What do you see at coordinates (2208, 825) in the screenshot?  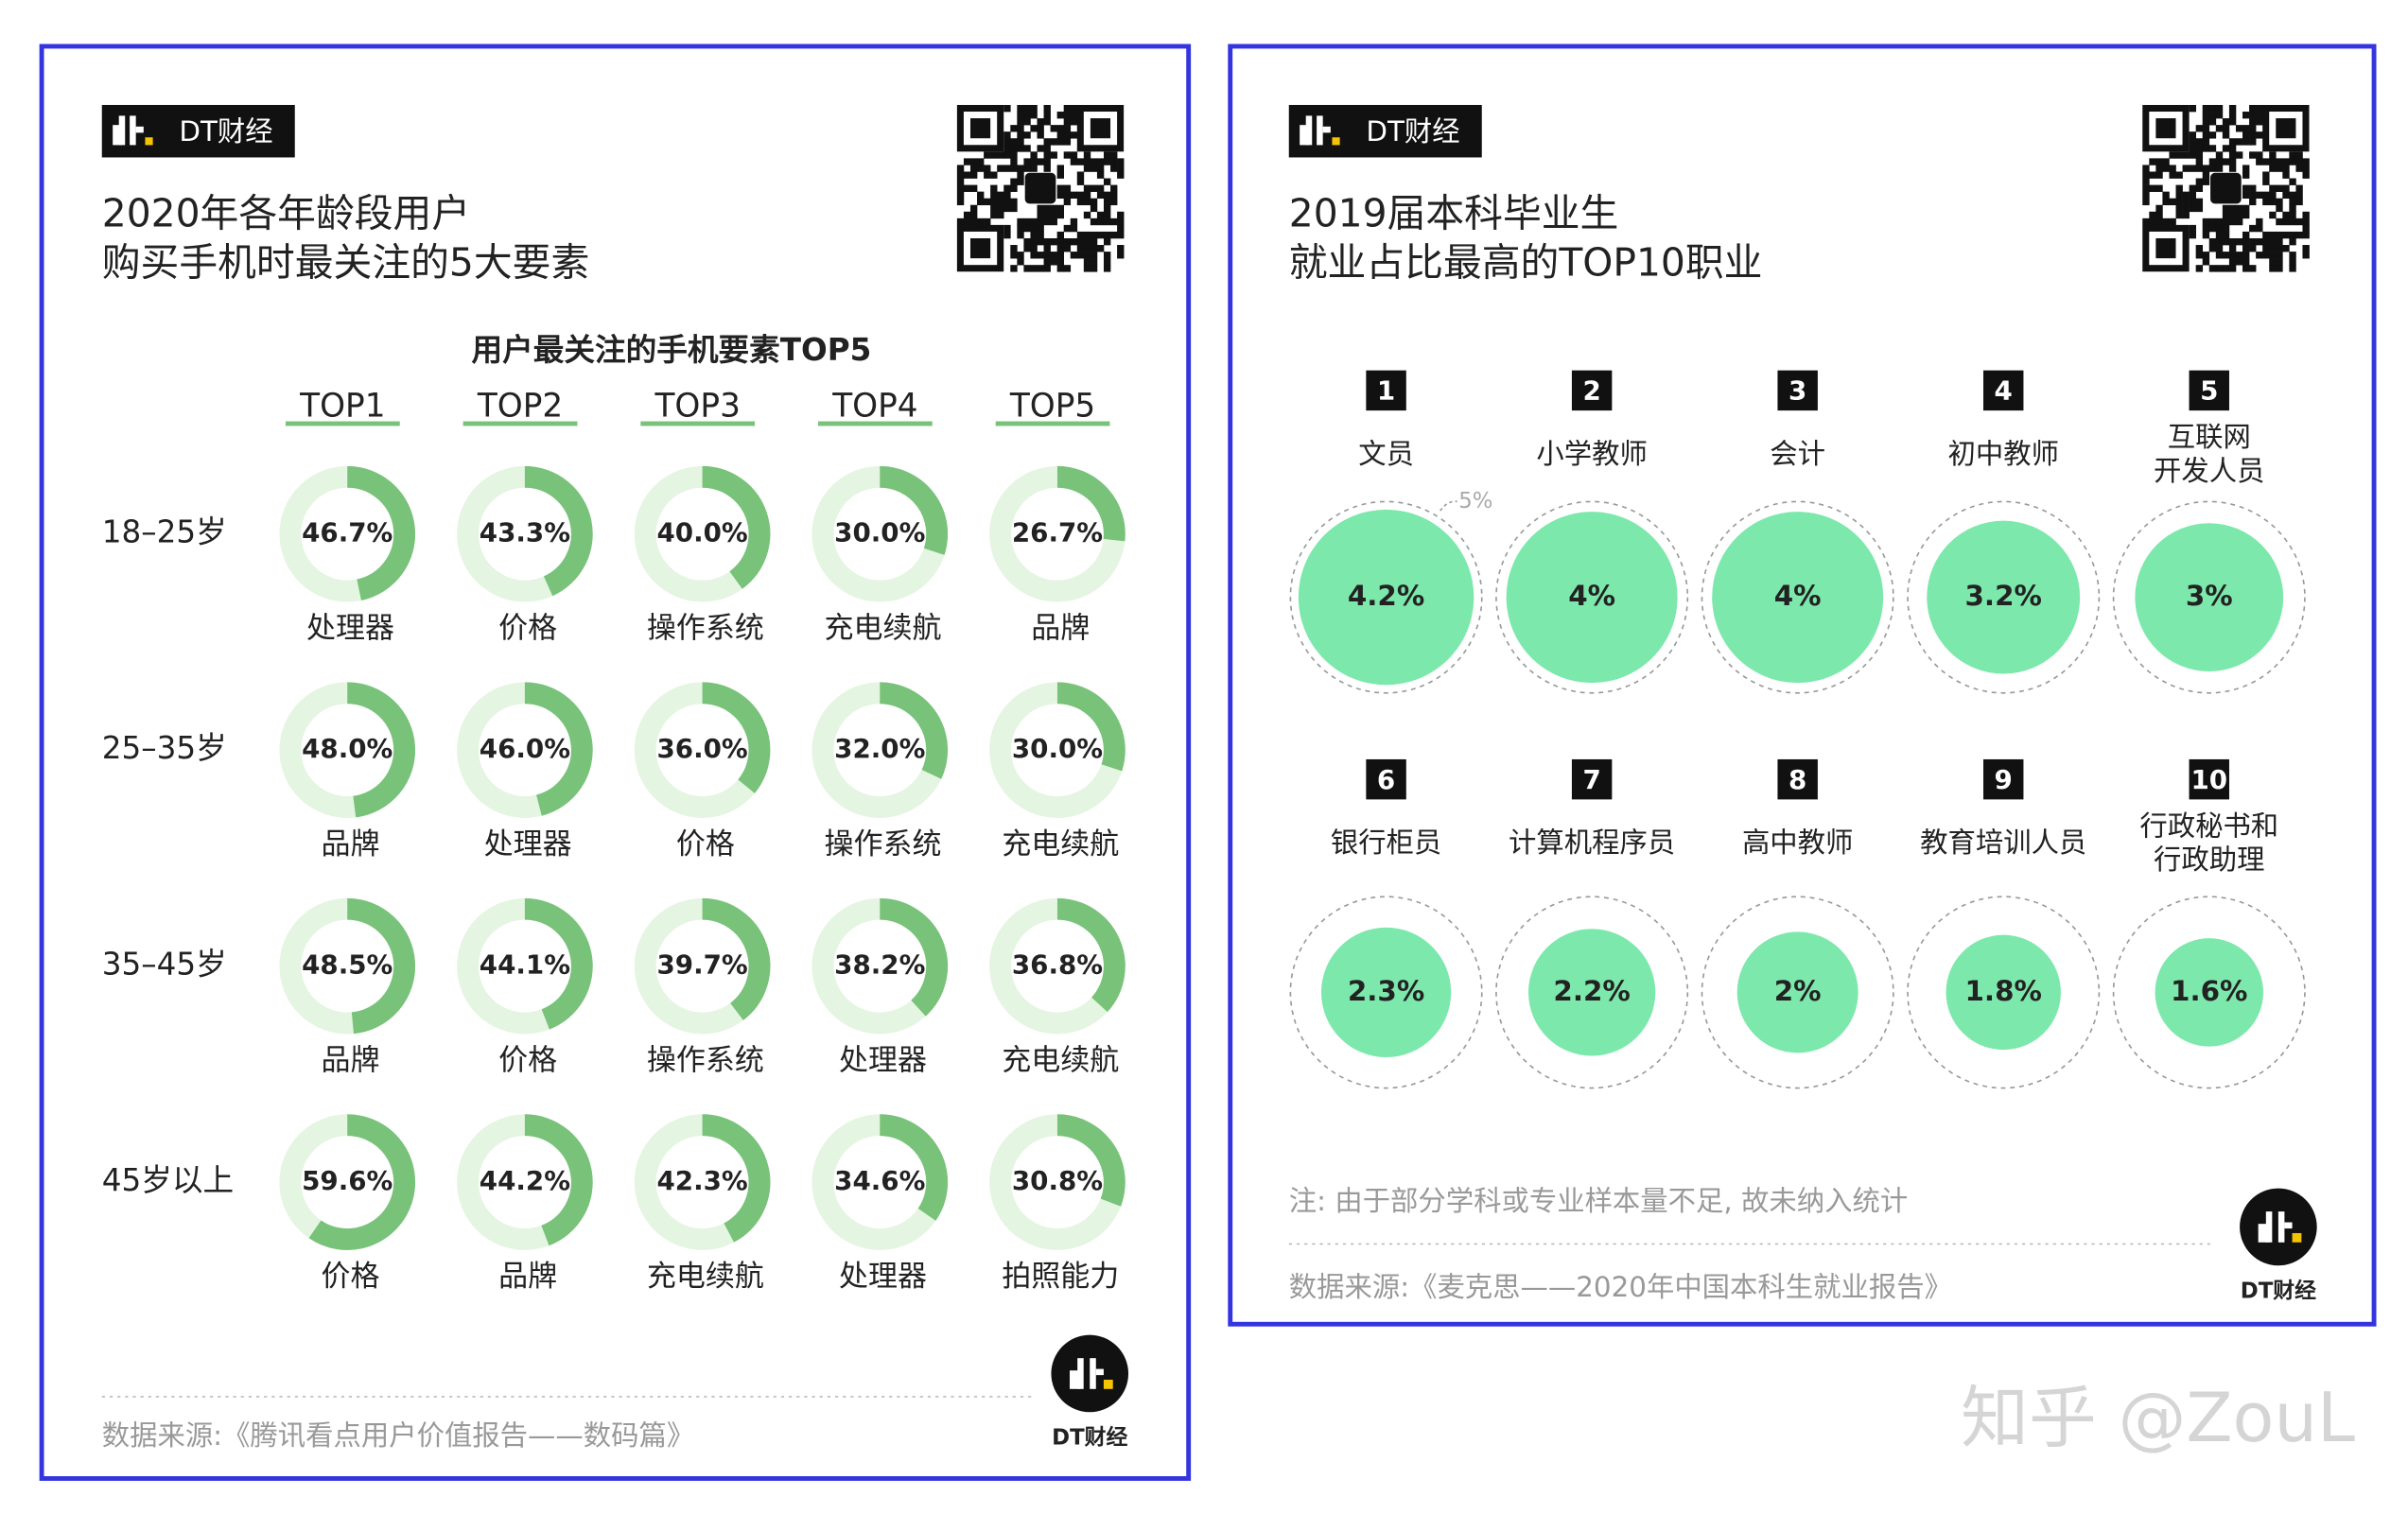 I see `occupation: 行政秘书和` at bounding box center [2208, 825].